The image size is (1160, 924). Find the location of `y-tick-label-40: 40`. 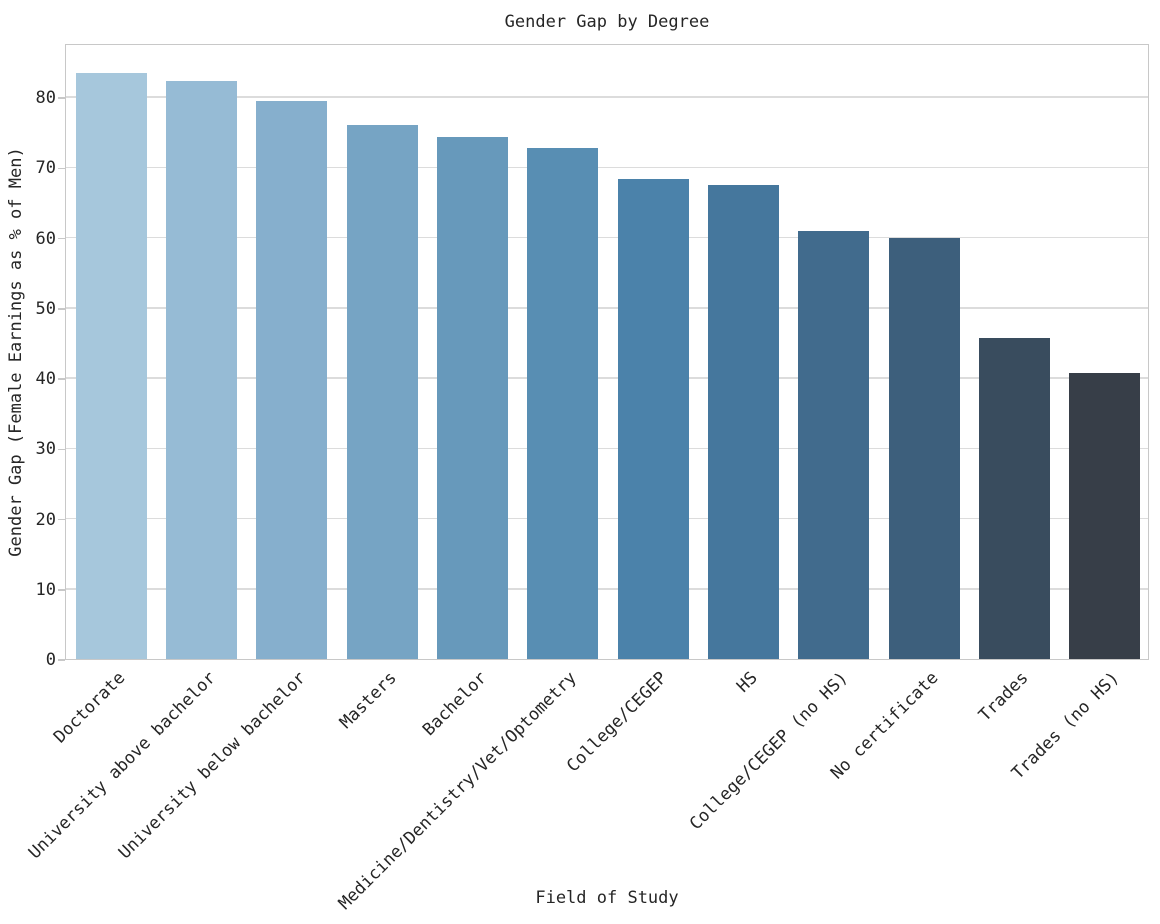

y-tick-label-40: 40 is located at coordinates (45, 379).